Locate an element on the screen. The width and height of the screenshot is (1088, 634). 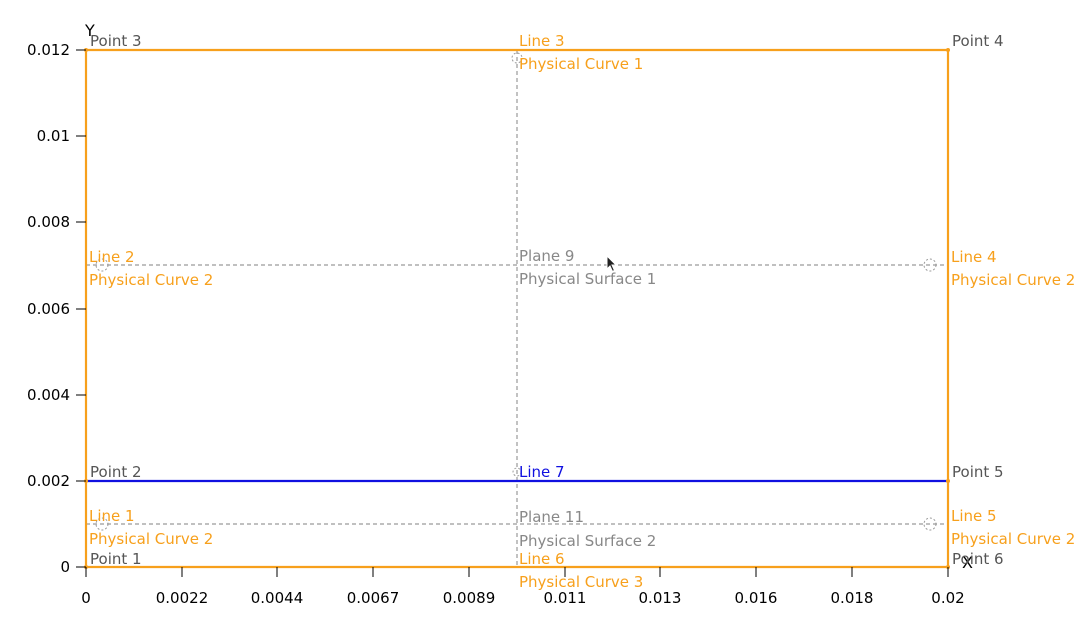
x-axis-title: X is located at coordinates (967, 562).